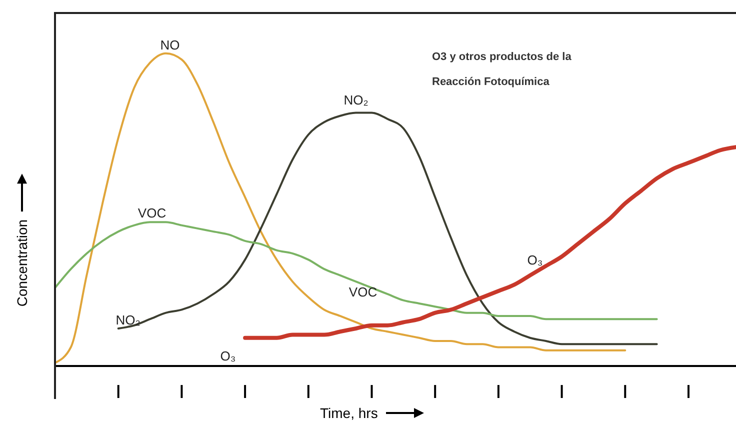 This screenshot has width=736, height=430. I want to click on series-label: VOC, so click(152, 213).